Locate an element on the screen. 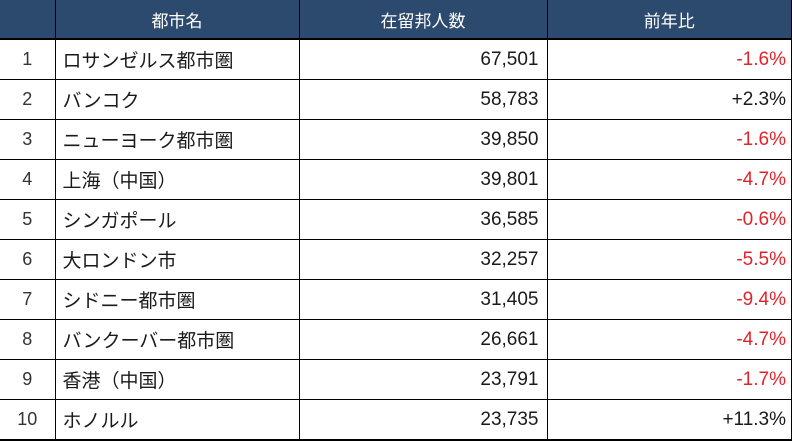 Image resolution: width=792 pixels, height=441 pixels. city-cell: ニューヨーク都市圏 is located at coordinates (177, 139).